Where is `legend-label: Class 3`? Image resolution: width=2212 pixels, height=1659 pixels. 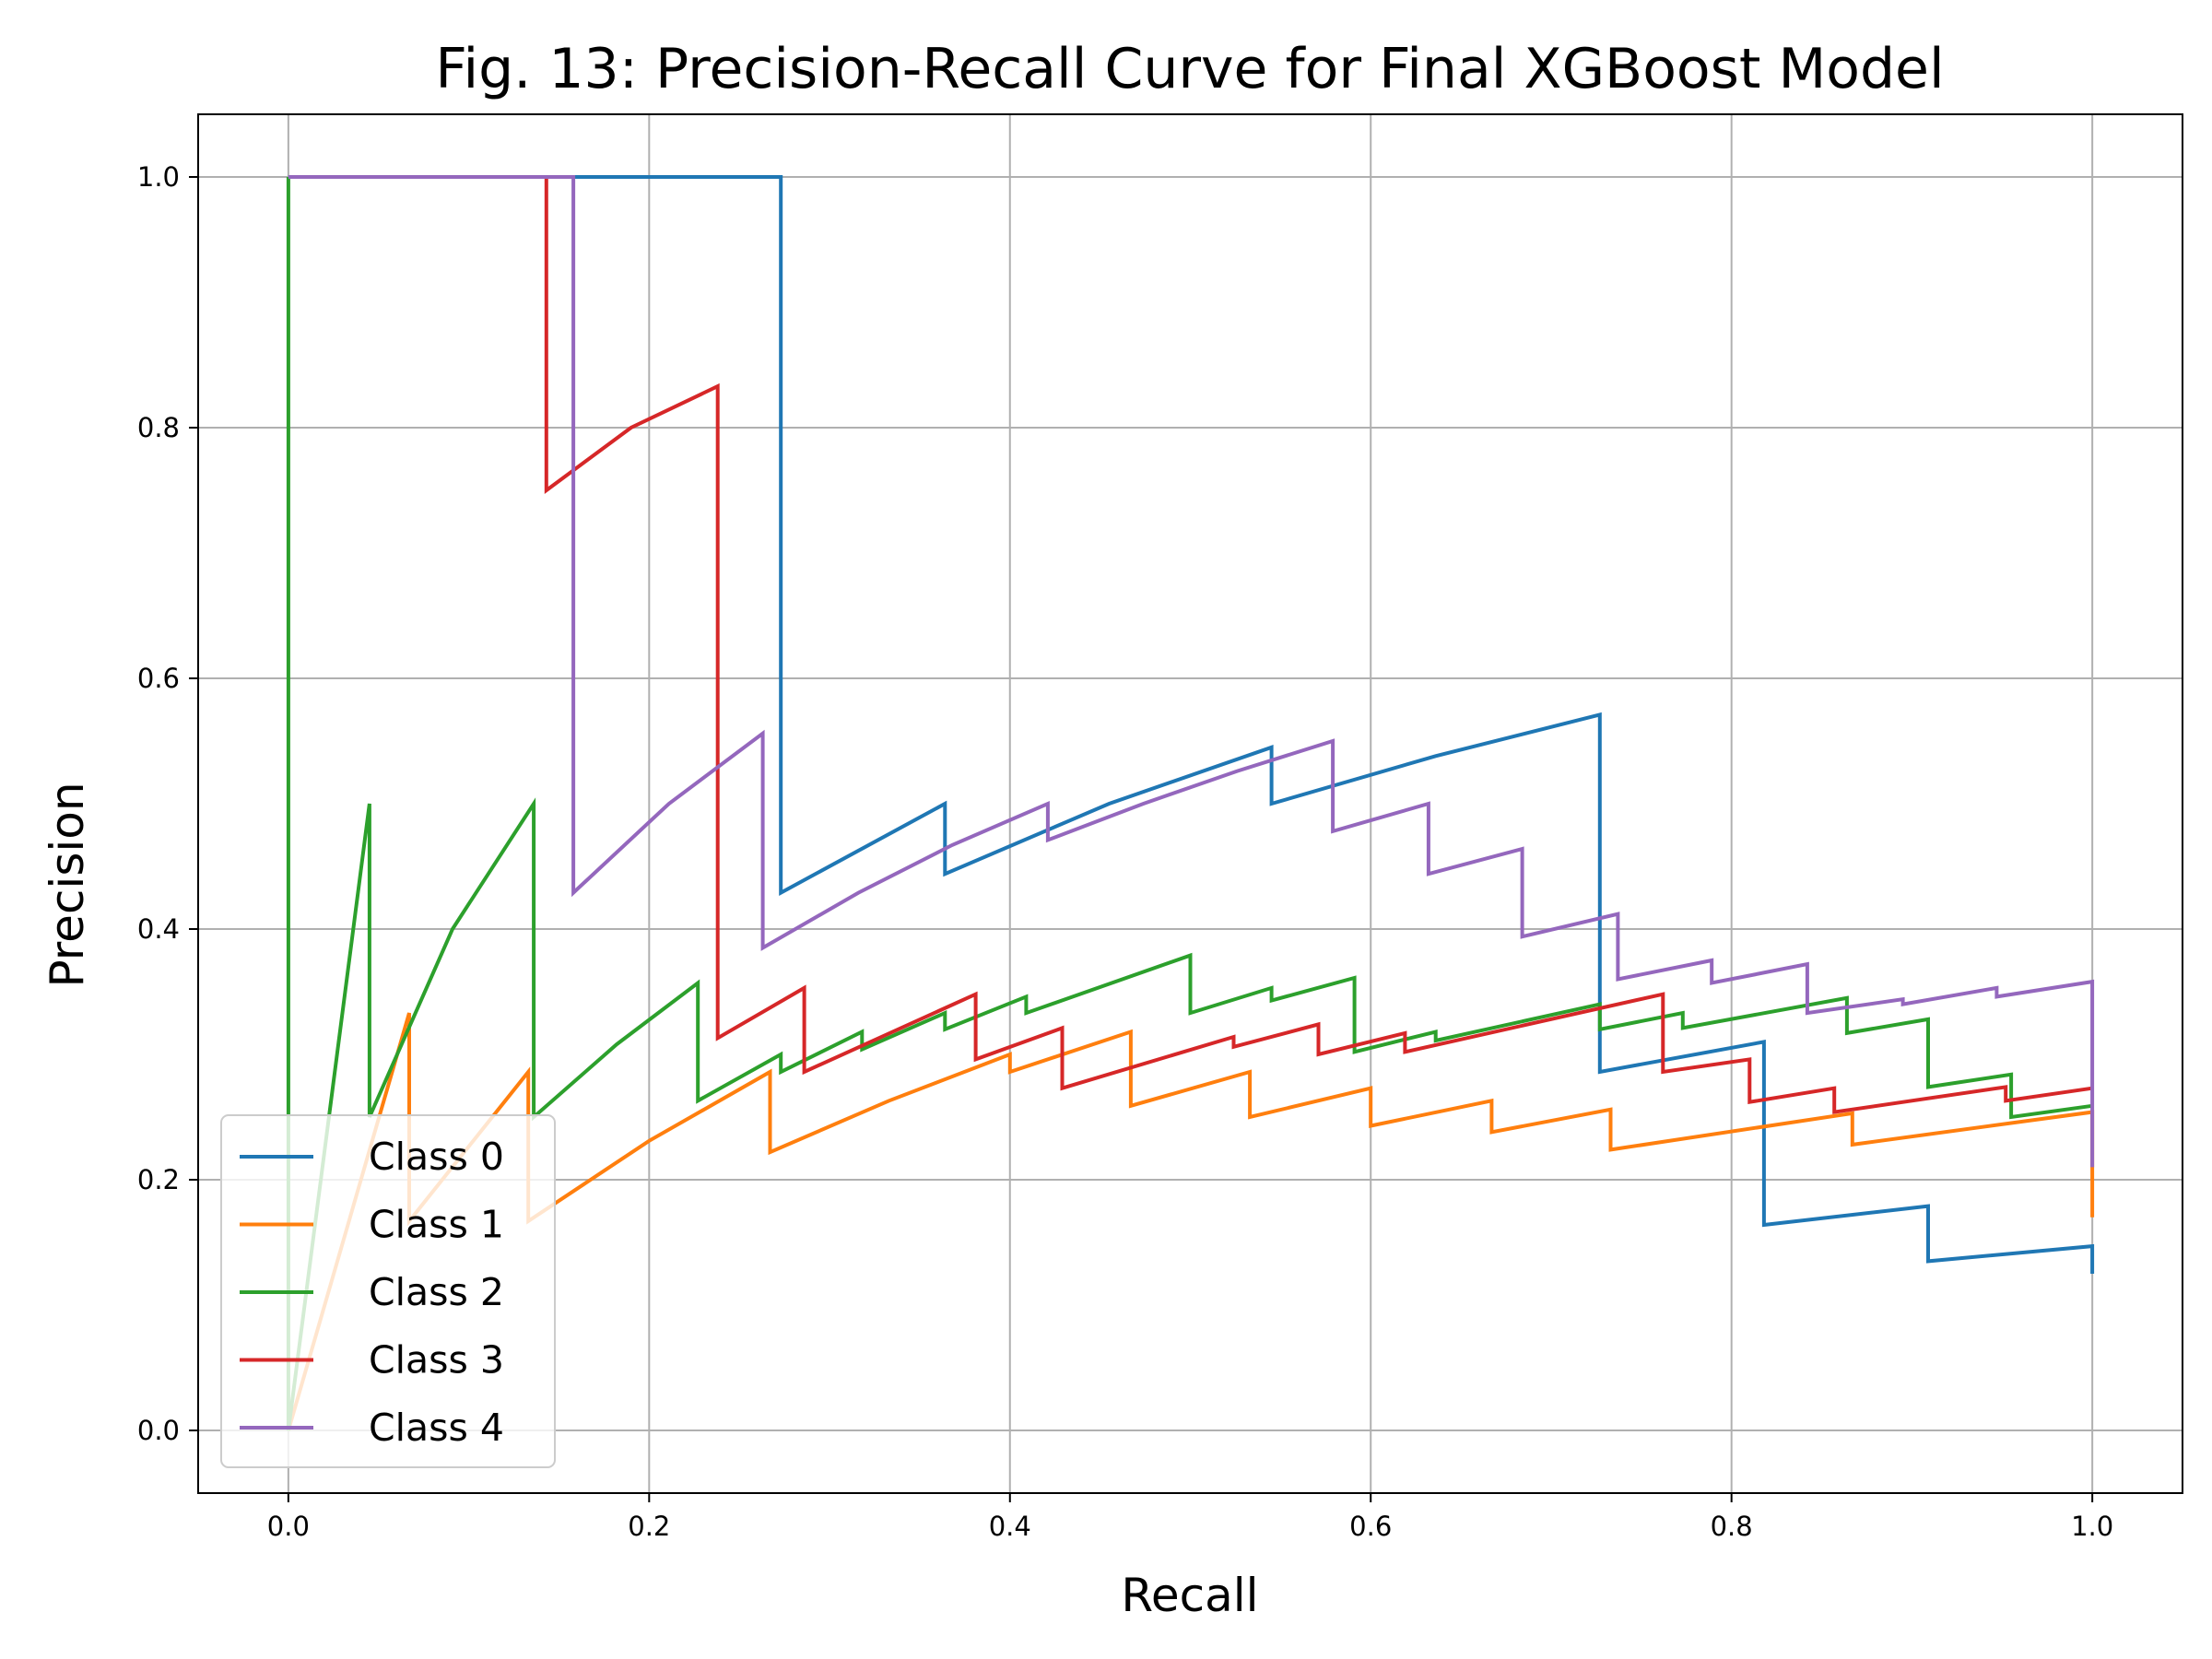
legend-label: Class 3 is located at coordinates (436, 1360).